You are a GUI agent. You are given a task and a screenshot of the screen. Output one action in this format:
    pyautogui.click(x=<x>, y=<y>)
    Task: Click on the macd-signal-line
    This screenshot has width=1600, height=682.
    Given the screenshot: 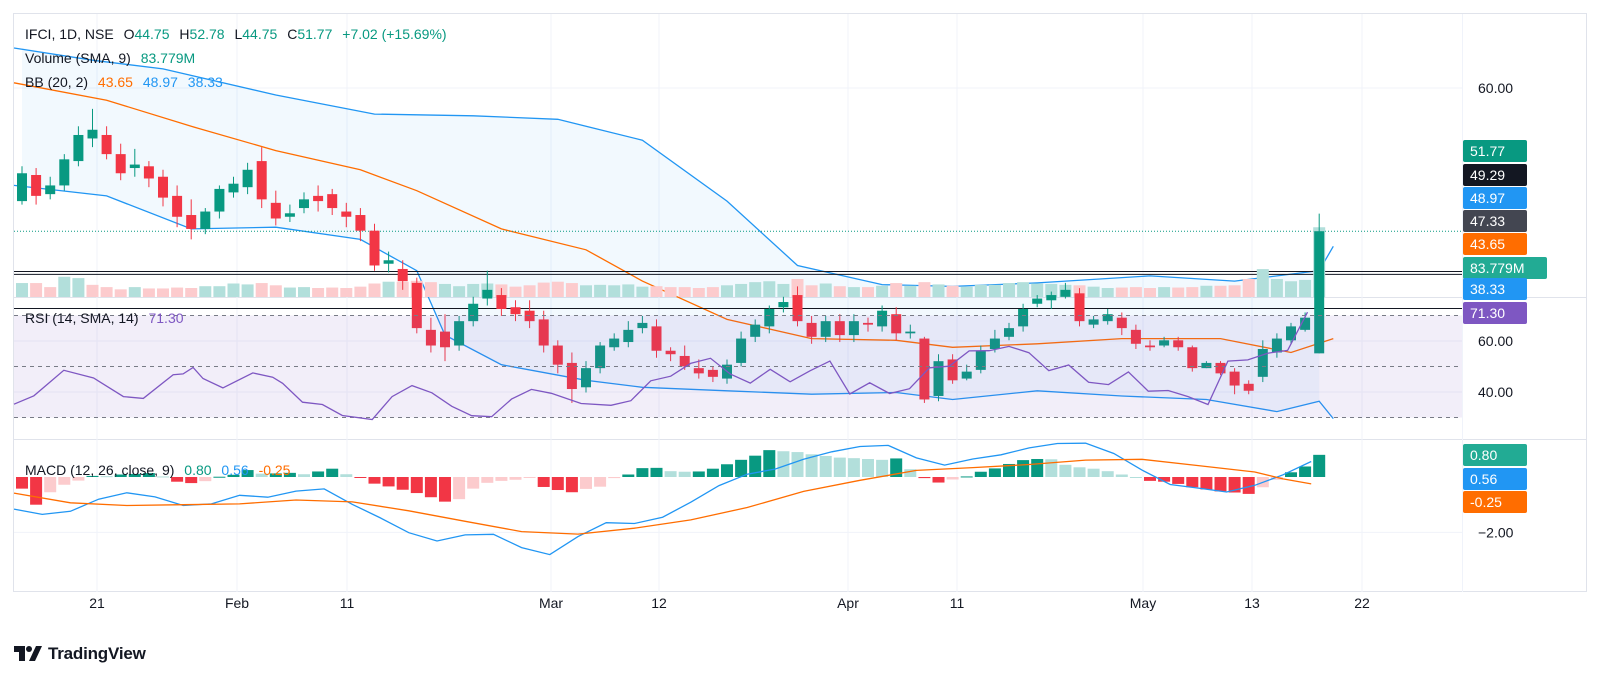 What is the action you would take?
    pyautogui.click(x=662, y=496)
    